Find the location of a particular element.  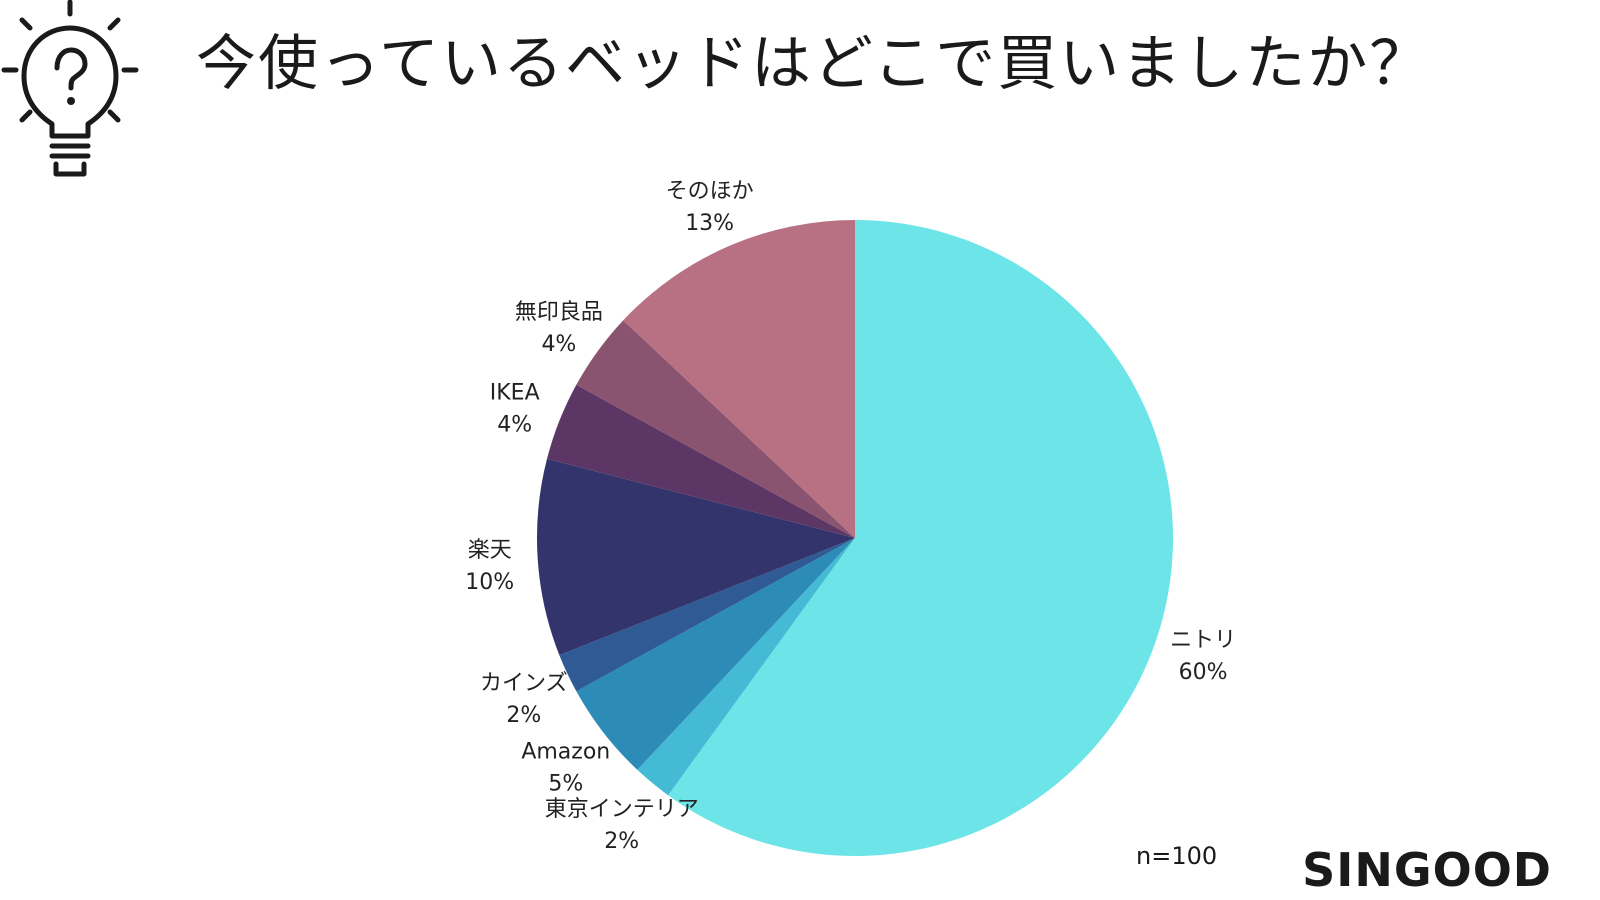

page-title: 今使っているベッドはどこで買いましたか？ is located at coordinates (814, 64).